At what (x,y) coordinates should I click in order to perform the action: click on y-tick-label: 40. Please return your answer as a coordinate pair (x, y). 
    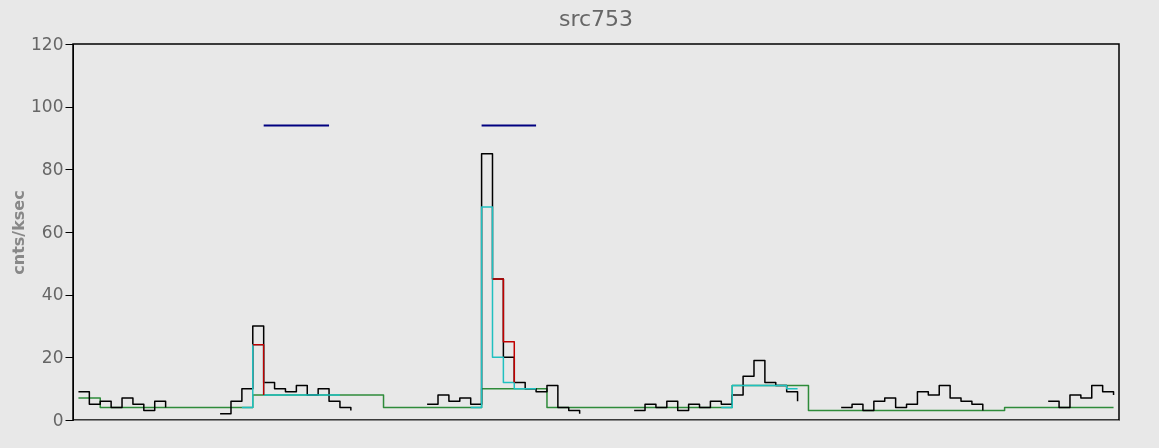
    Looking at the image, I should click on (52, 294).